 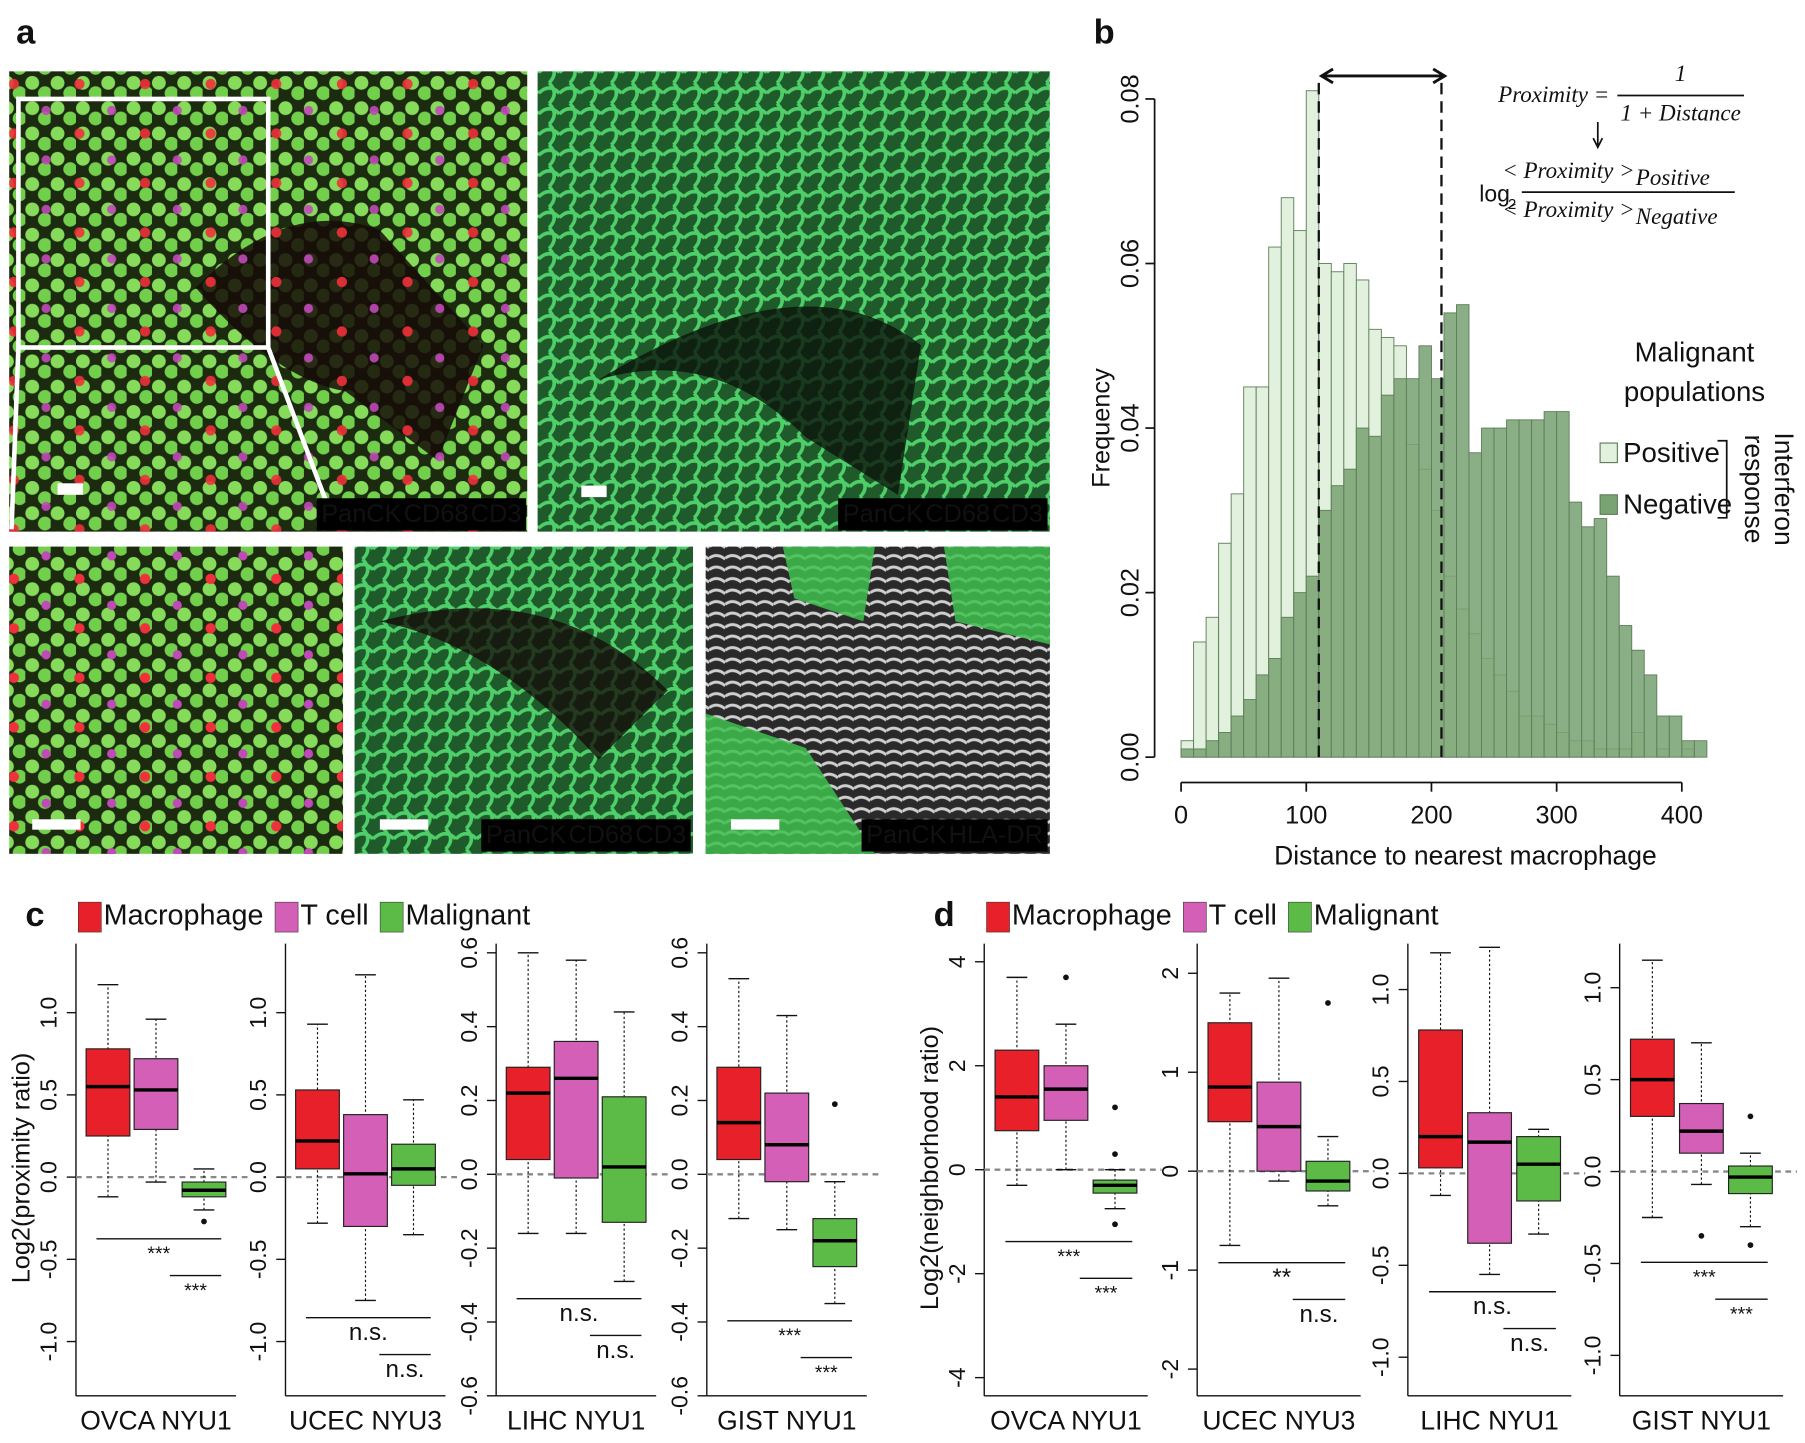 I want to click on formula: < Proximity >, so click(x=1568, y=209).